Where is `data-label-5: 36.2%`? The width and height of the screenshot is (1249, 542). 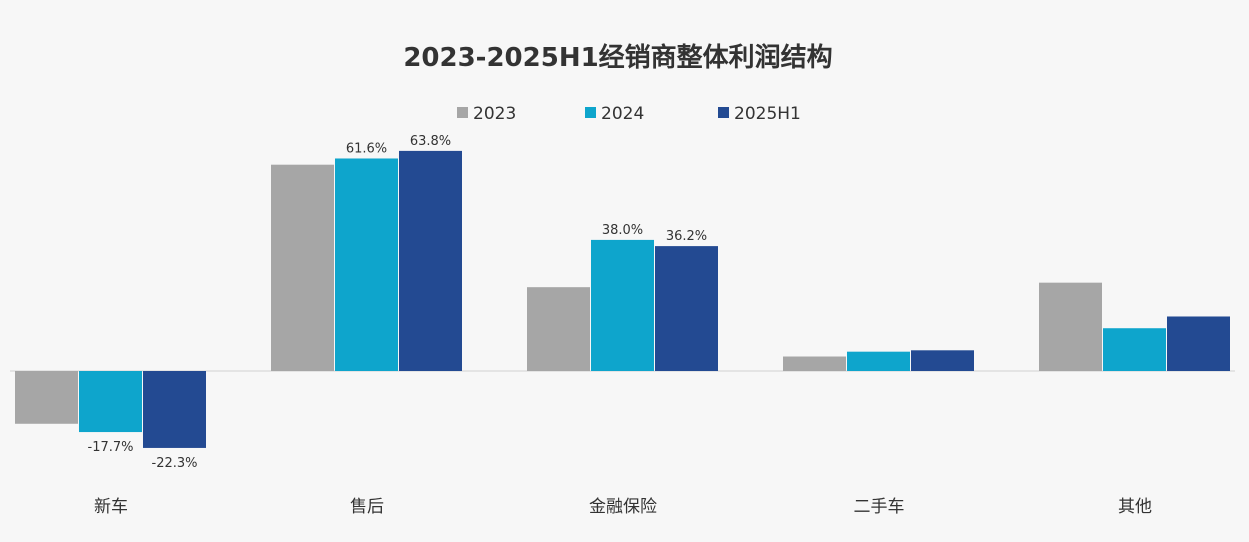 data-label-5: 36.2% is located at coordinates (686, 236).